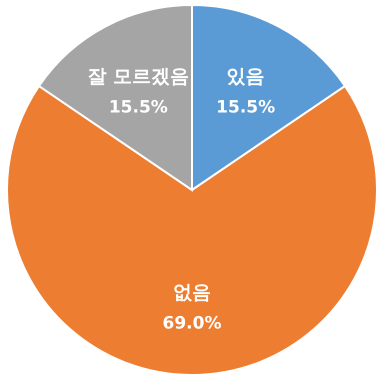 Image resolution: width=386 pixels, height=384 pixels. What do you see at coordinates (192, 324) in the screenshot?
I see `data-label: 69.0%` at bounding box center [192, 324].